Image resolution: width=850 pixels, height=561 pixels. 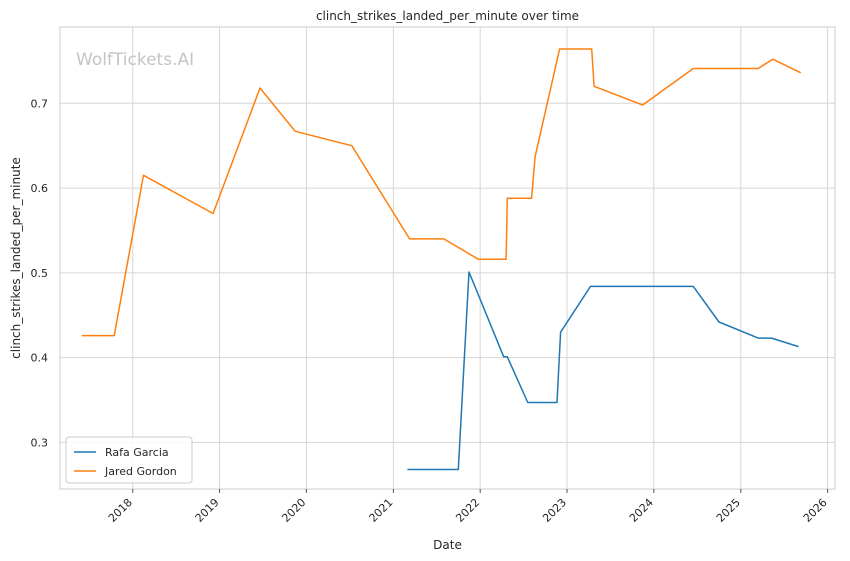 I want to click on y-tick-label: 0.4, so click(x=40, y=358).